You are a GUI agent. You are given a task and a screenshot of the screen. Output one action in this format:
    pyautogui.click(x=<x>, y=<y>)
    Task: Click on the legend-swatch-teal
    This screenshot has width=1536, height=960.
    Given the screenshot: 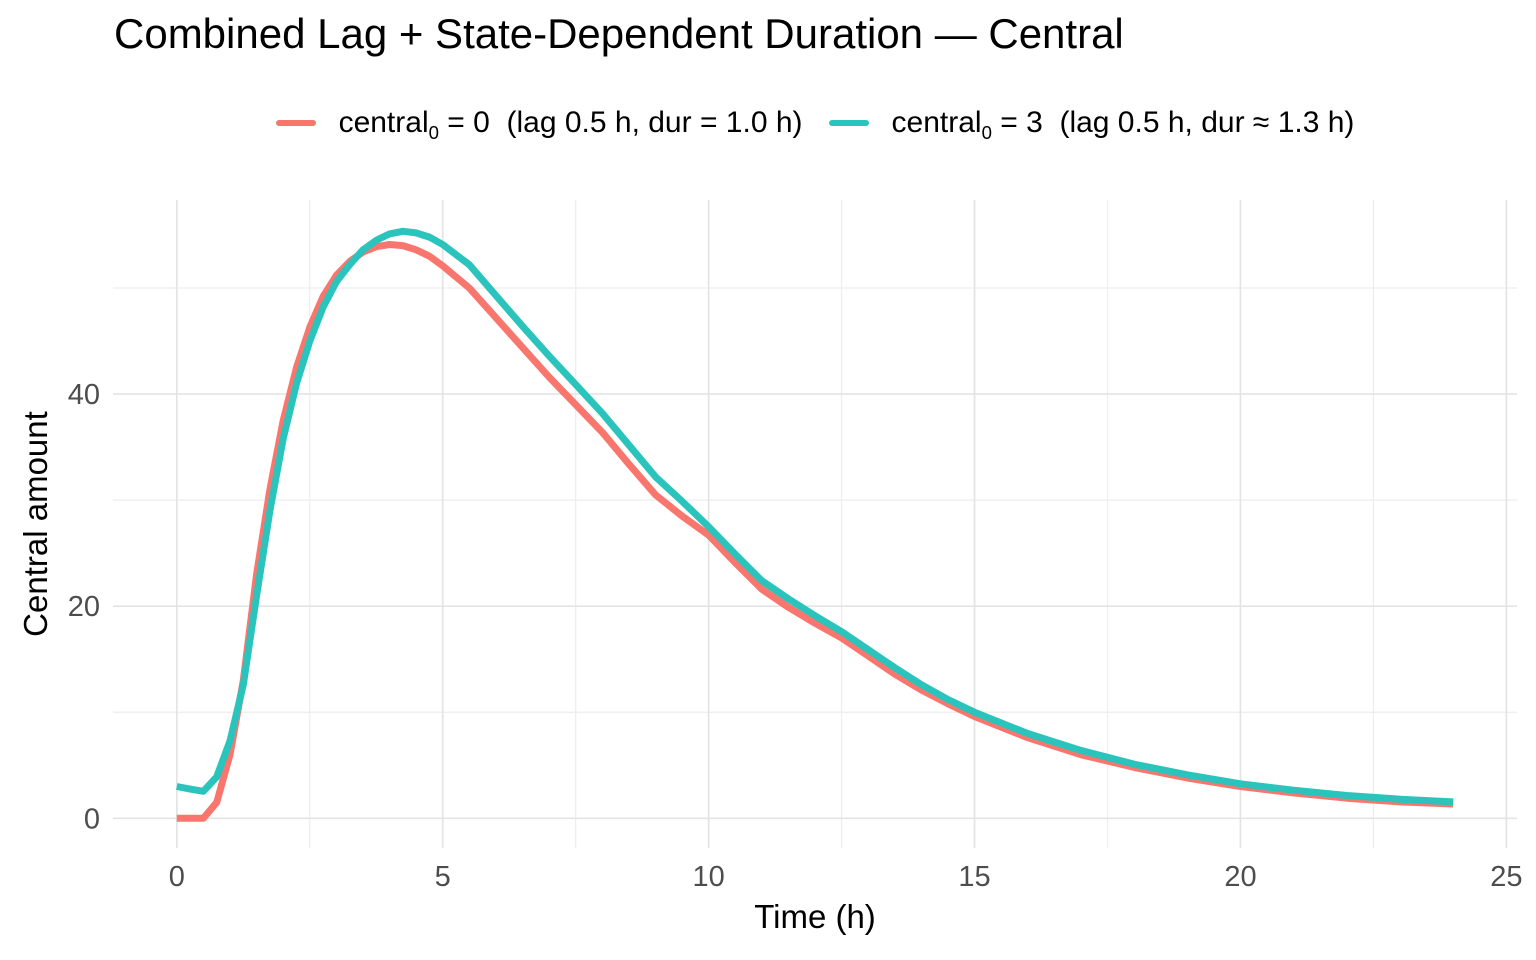 What is the action you would take?
    pyautogui.click(x=848, y=123)
    